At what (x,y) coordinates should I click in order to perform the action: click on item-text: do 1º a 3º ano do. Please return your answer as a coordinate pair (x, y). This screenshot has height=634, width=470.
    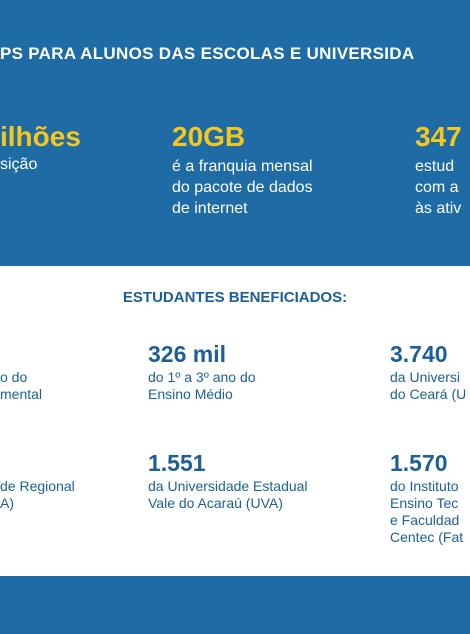
    Looking at the image, I should click on (202, 377).